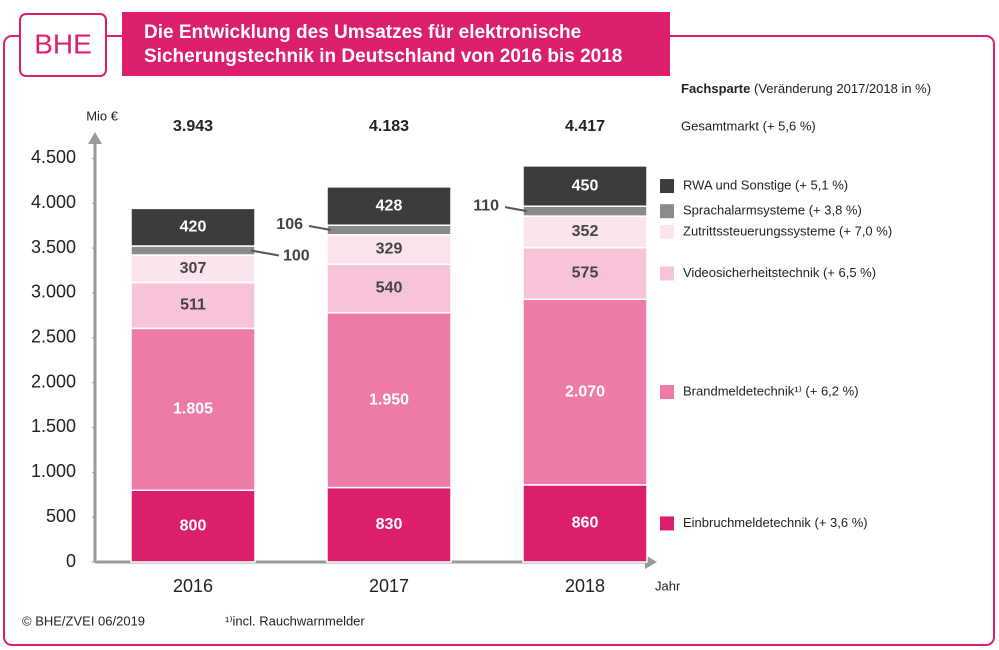  I want to click on data-label: 575, so click(585, 273).